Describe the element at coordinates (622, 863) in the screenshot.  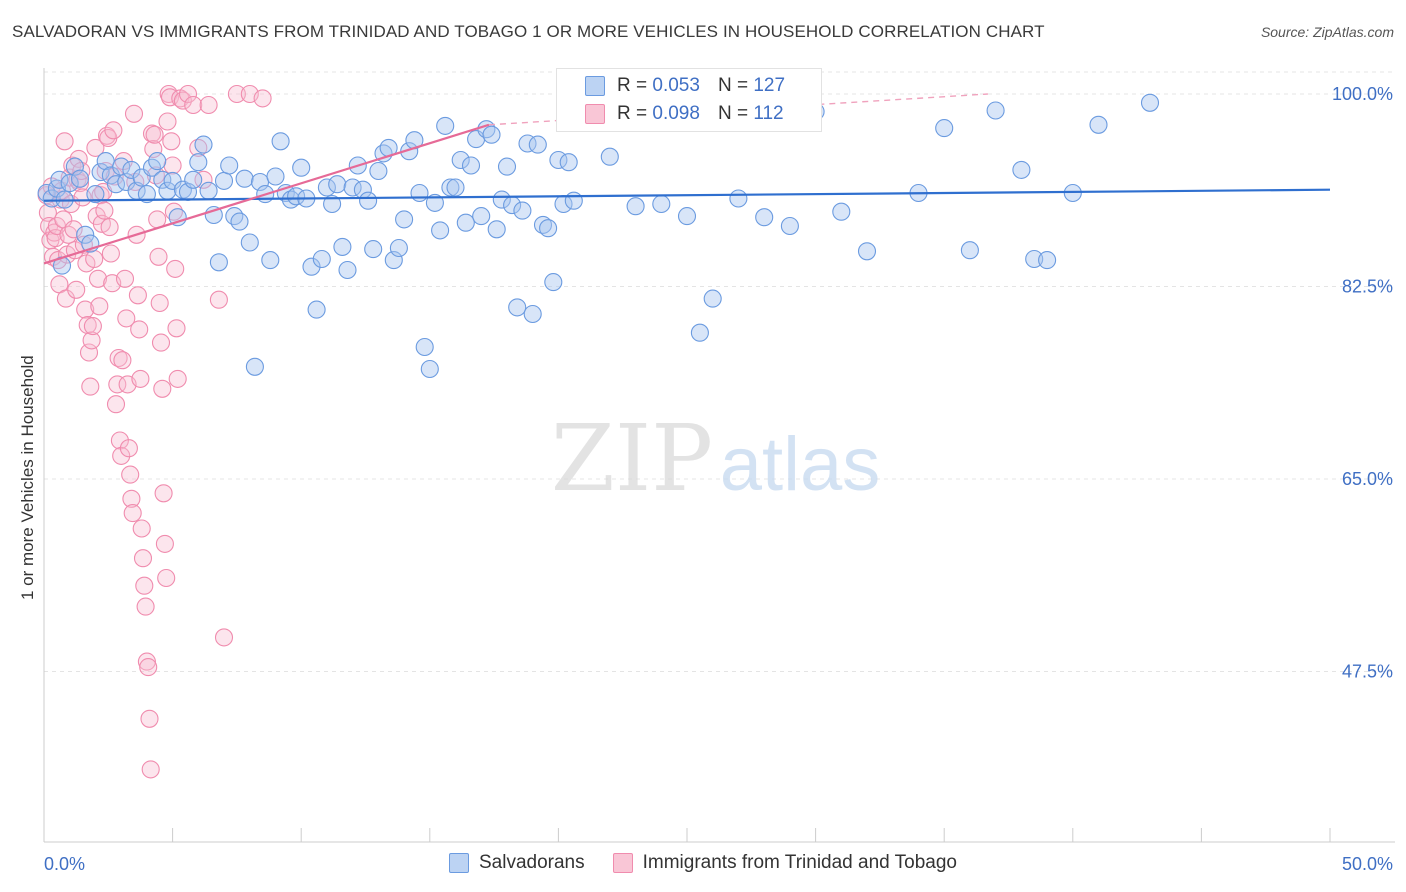
I see `legend-swatch-pink` at that location.